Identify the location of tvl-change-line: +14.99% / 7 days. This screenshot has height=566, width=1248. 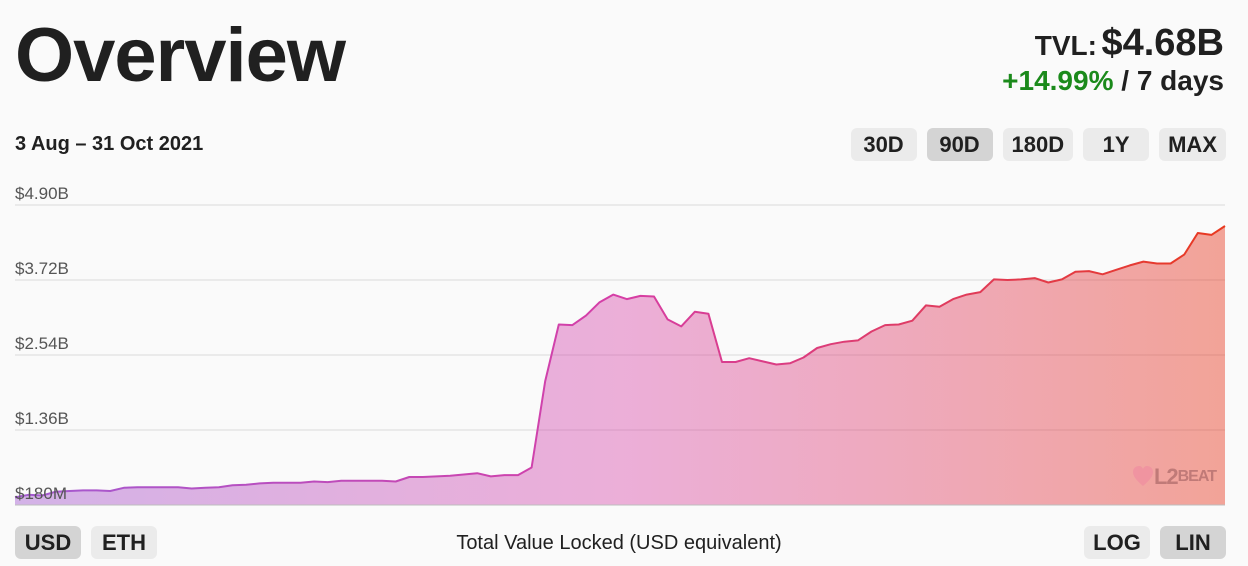
(1113, 80).